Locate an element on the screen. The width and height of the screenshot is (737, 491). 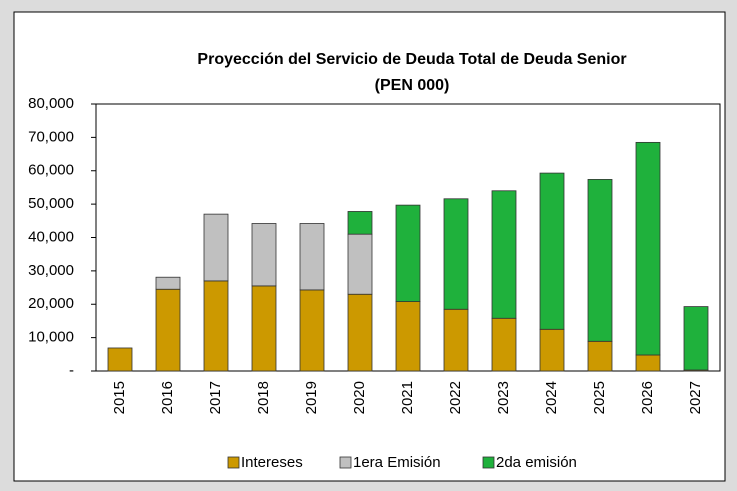
y-tick-label: 30,000 is located at coordinates (51, 270).